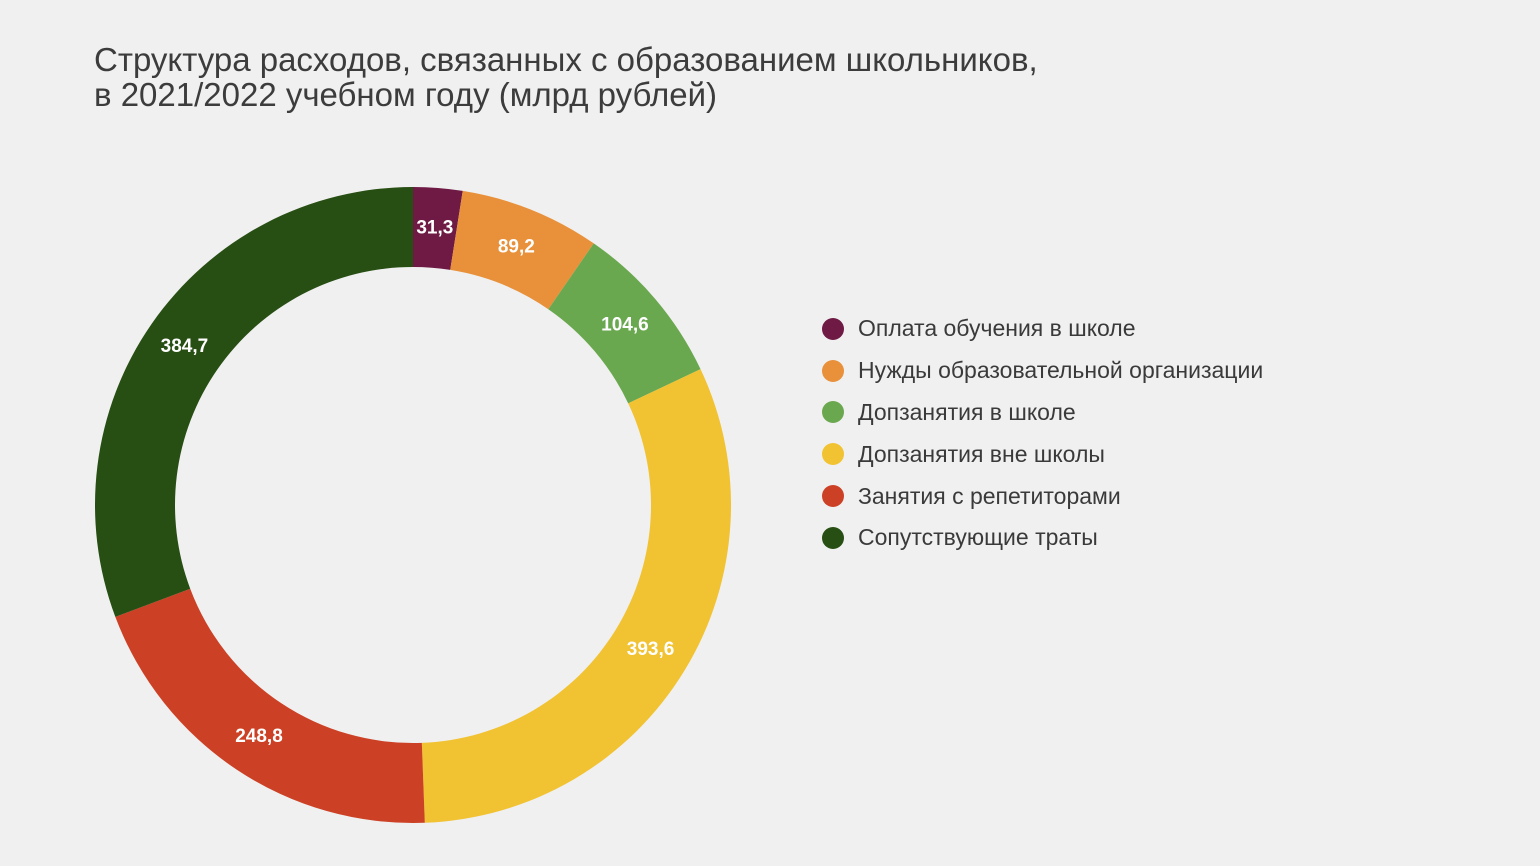 This screenshot has width=1540, height=866. I want to click on legend-item-2: Нужды образовательной организации, so click(1042, 371).